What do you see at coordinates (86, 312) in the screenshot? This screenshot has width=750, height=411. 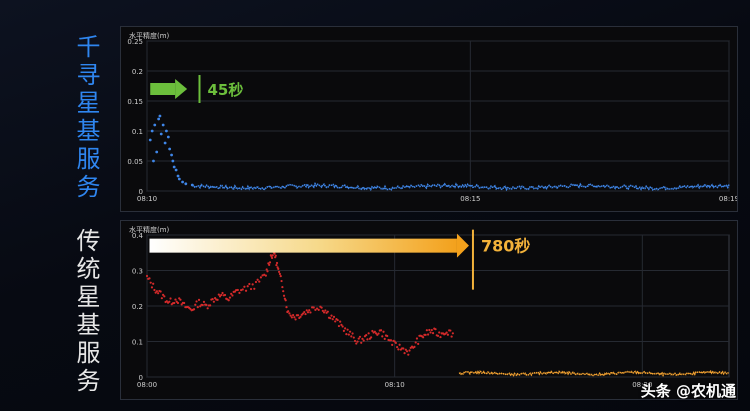 I see `bottom-service-label: 传统星基服务` at bounding box center [86, 312].